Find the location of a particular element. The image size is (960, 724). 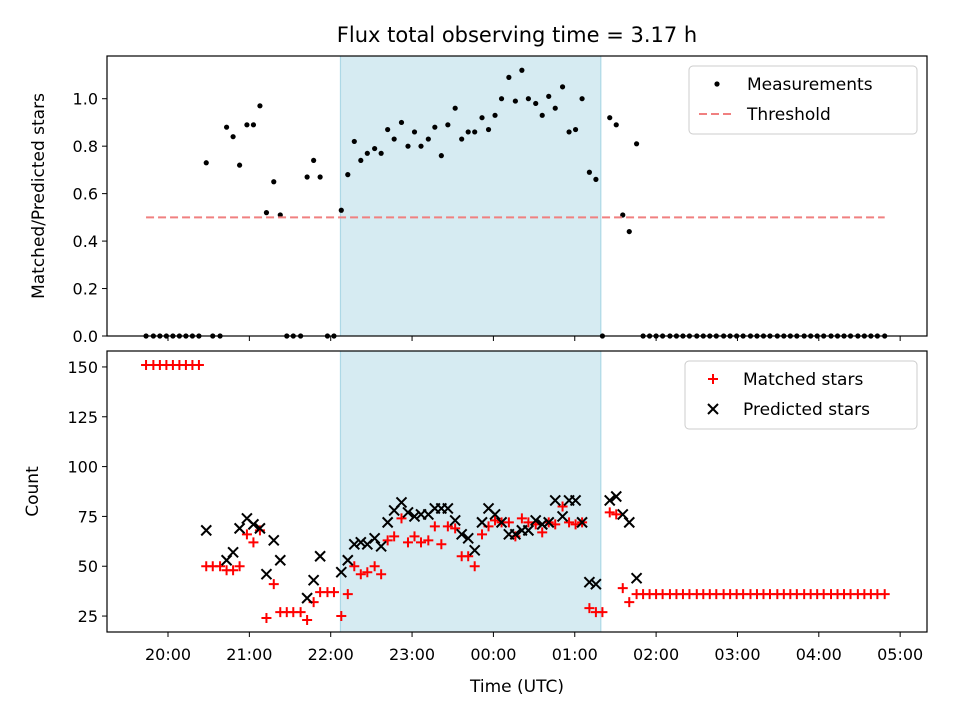

legend-box is located at coordinates (803, 100).